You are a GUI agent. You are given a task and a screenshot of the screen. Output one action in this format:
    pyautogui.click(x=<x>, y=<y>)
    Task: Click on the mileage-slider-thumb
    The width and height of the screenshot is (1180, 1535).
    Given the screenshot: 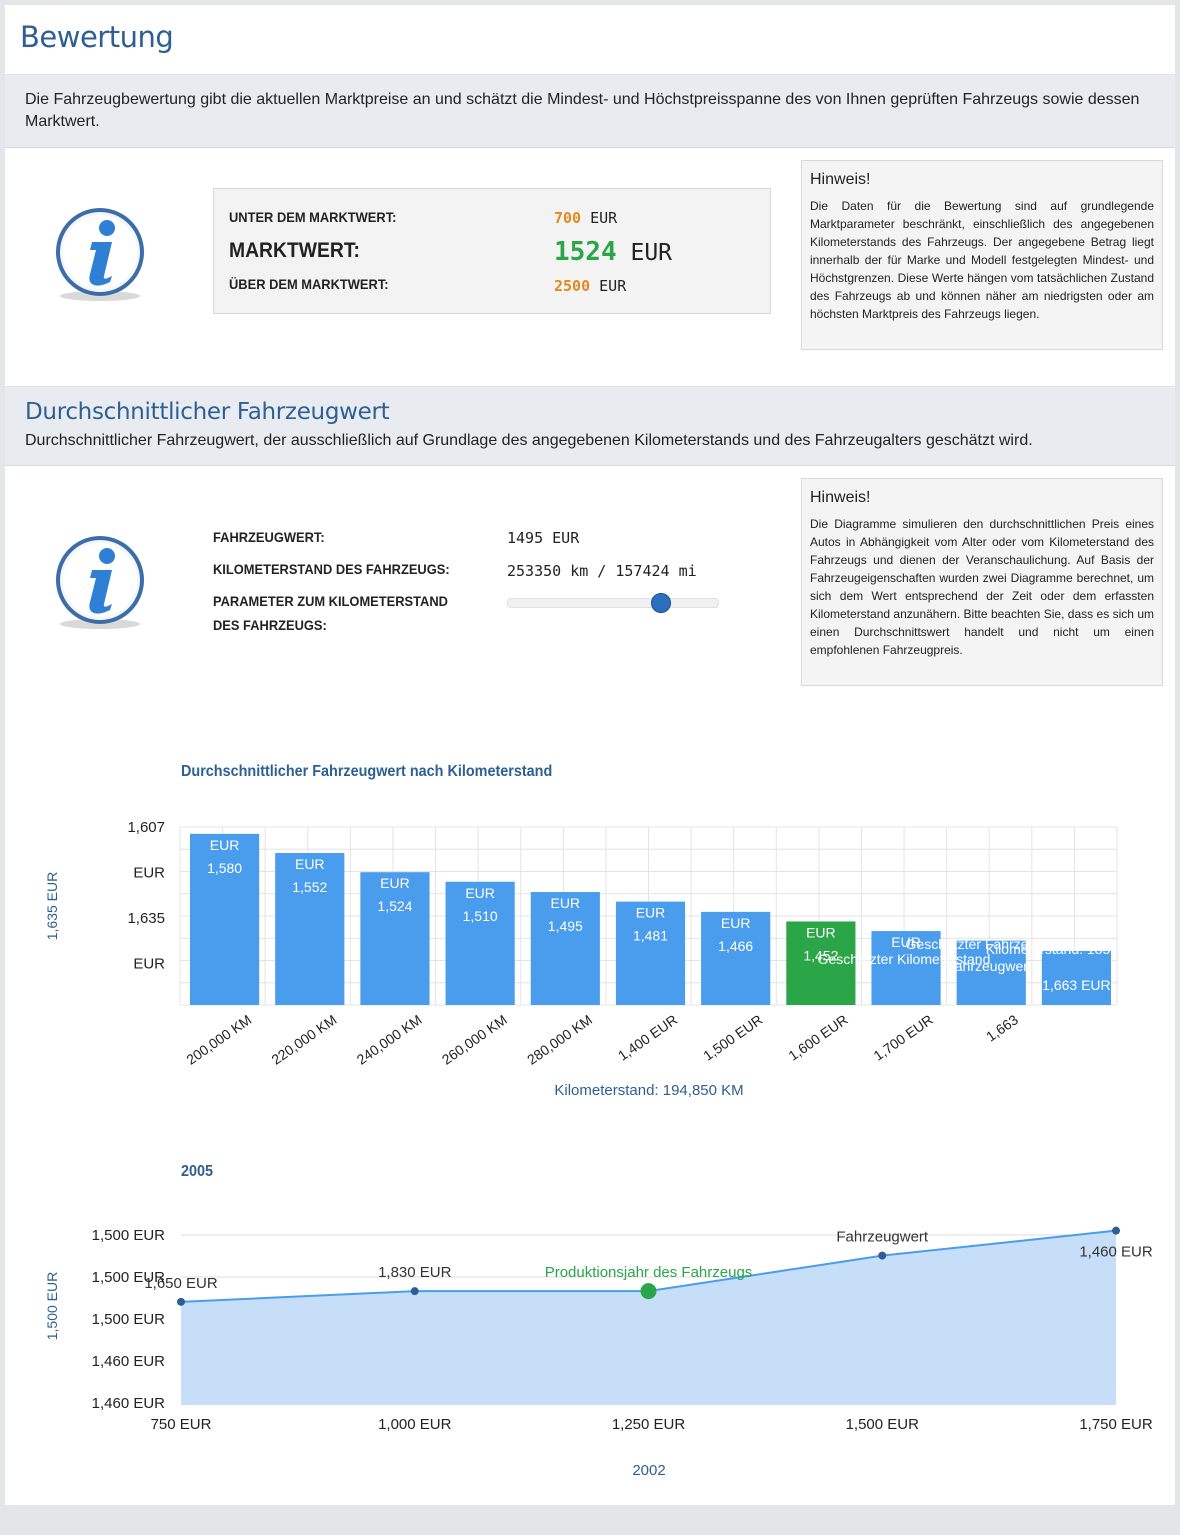 What is the action you would take?
    pyautogui.click(x=661, y=603)
    